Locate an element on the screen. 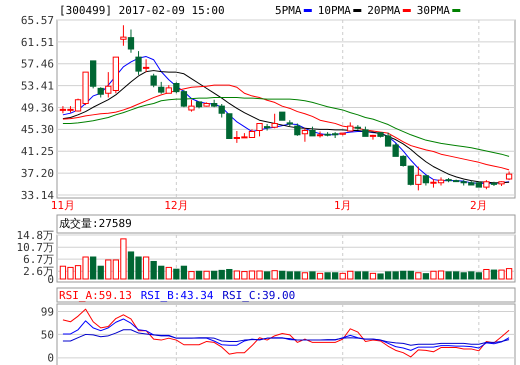  y-tick-label: 14.8万 is located at coordinates (35, 235).